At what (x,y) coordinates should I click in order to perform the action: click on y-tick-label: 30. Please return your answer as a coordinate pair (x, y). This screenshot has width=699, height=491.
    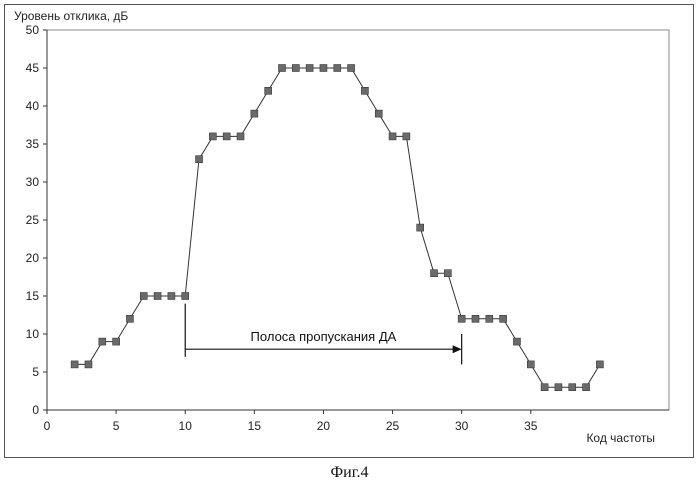
    Looking at the image, I should click on (33, 182).